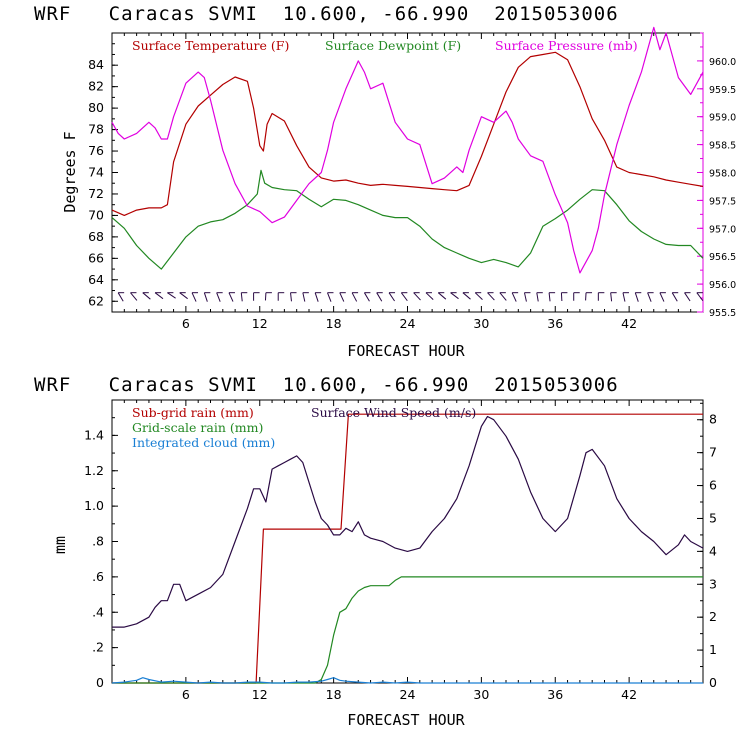 This screenshot has width=740, height=740. I want to click on series-surface-dewpoint-f, so click(407, 219).